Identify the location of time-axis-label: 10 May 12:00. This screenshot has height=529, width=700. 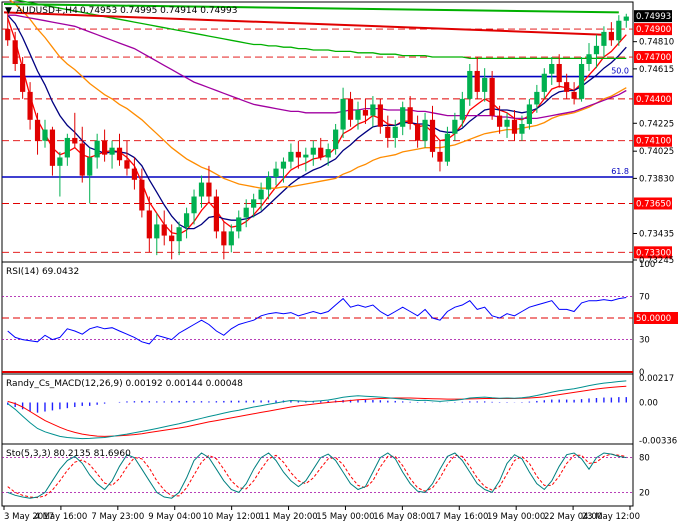
(231, 517).